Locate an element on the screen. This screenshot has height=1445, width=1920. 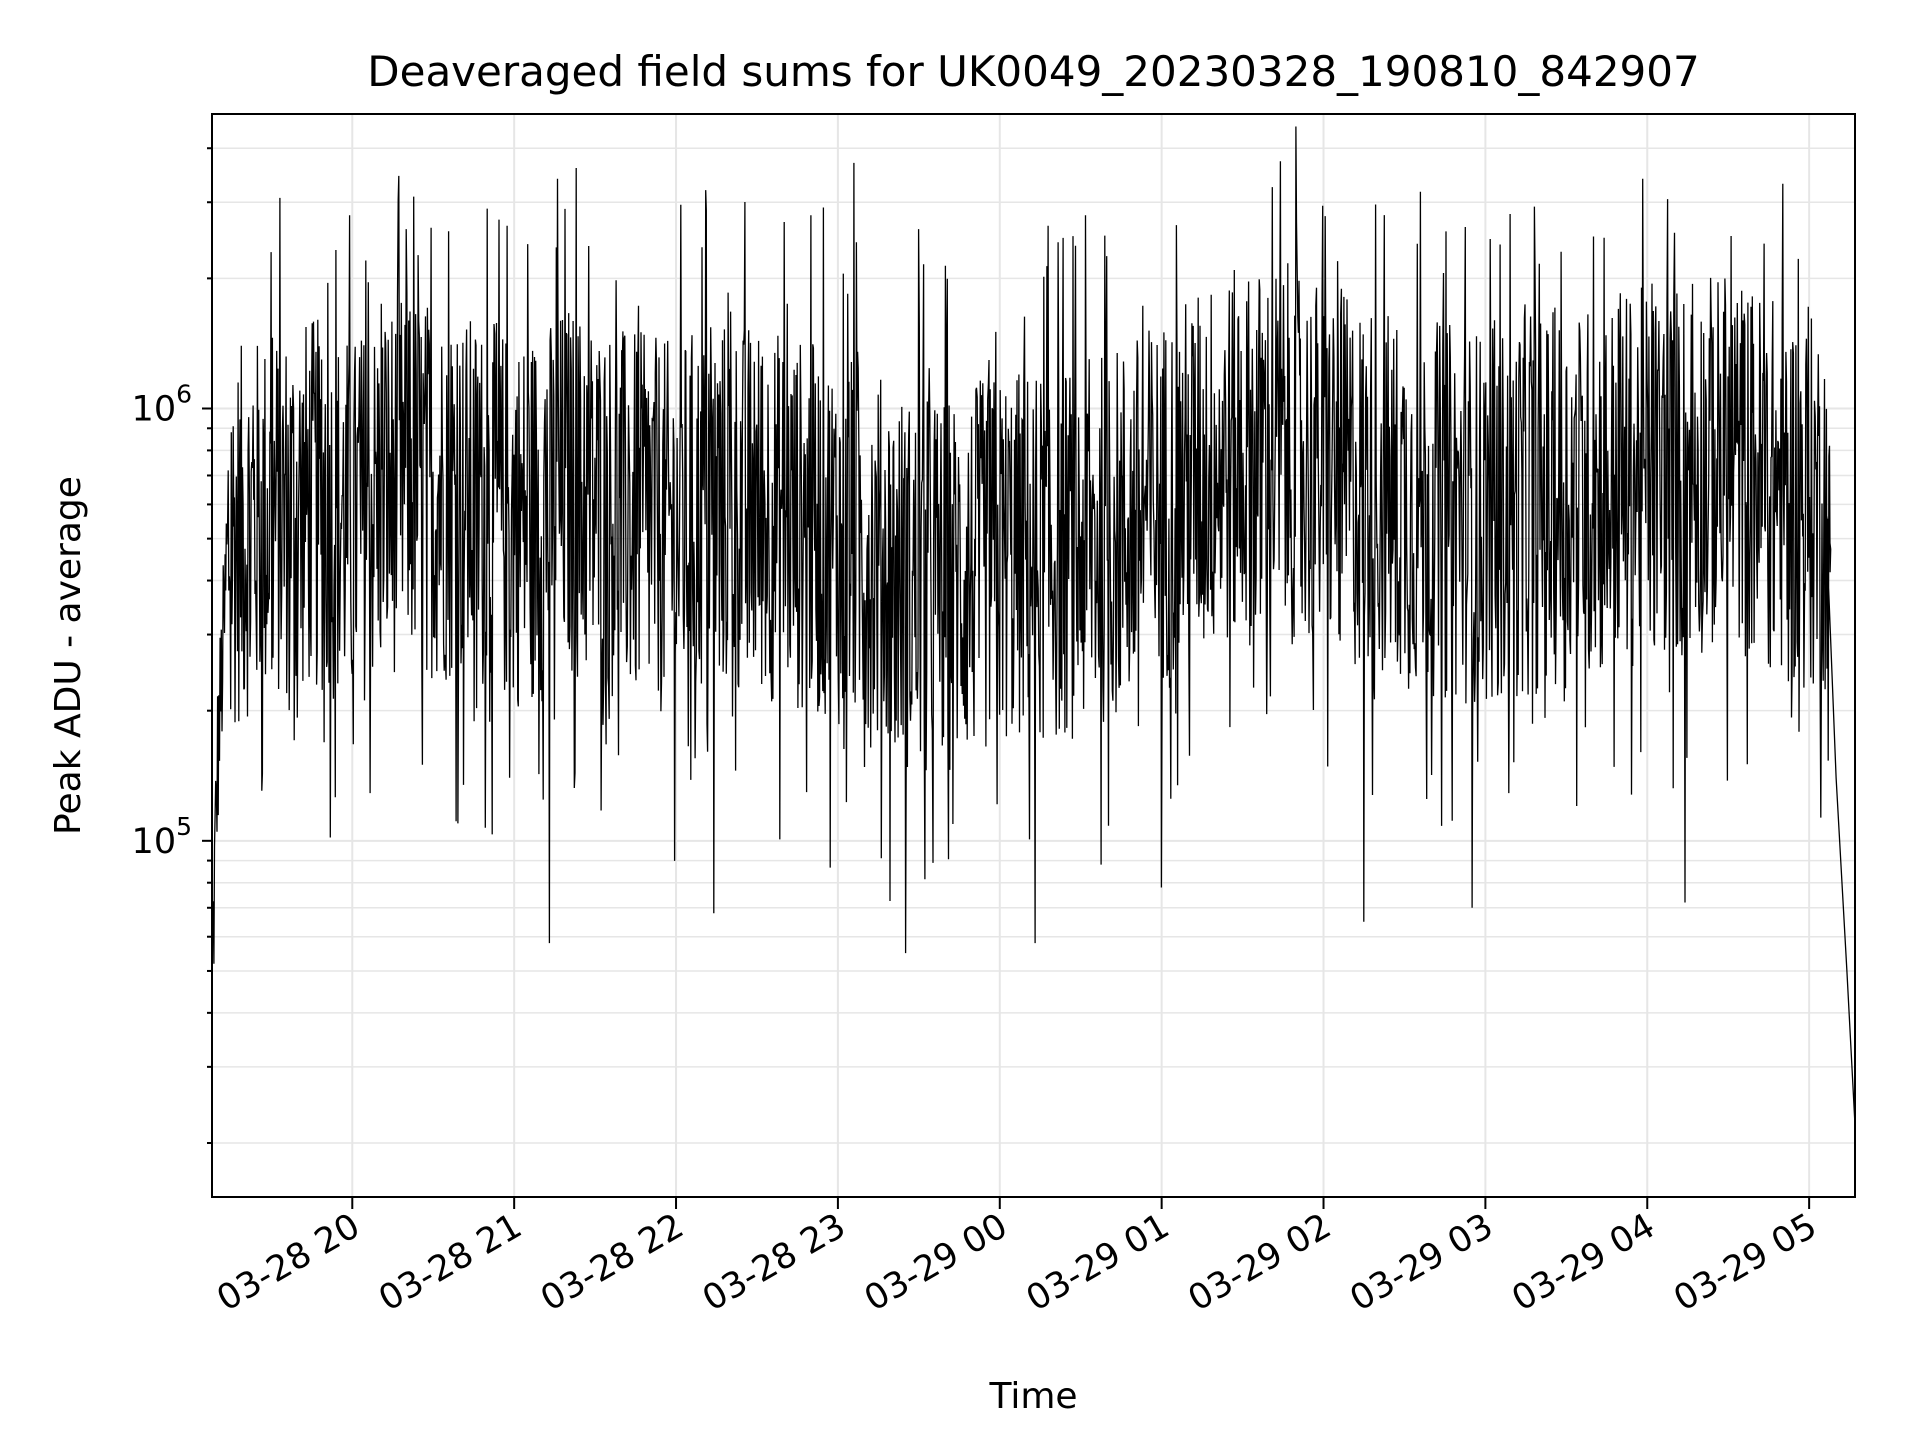
y-tick-label: 10⁶ is located at coordinates (162, 405).